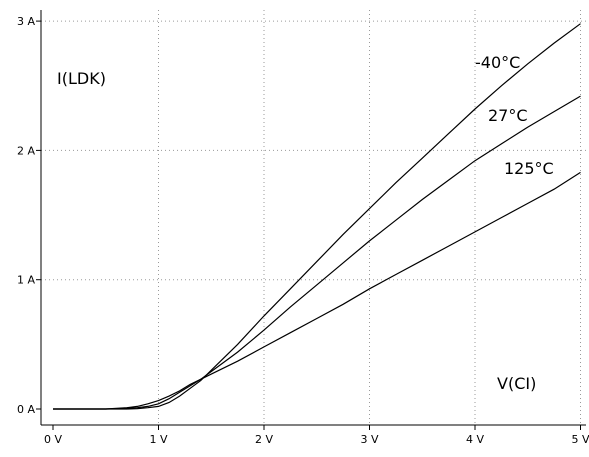  I want to click on y-axis-label: I(LDK), so click(81, 78).